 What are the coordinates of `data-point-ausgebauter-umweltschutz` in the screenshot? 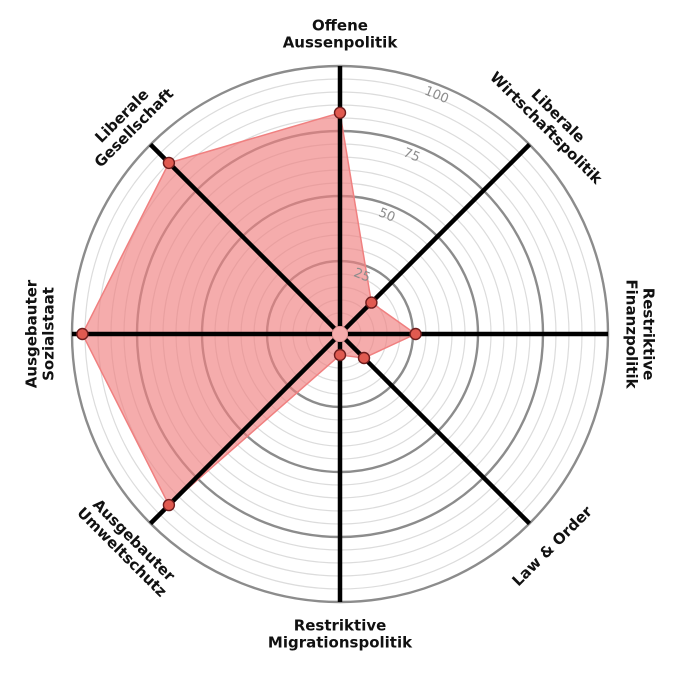 It's located at (169, 505).